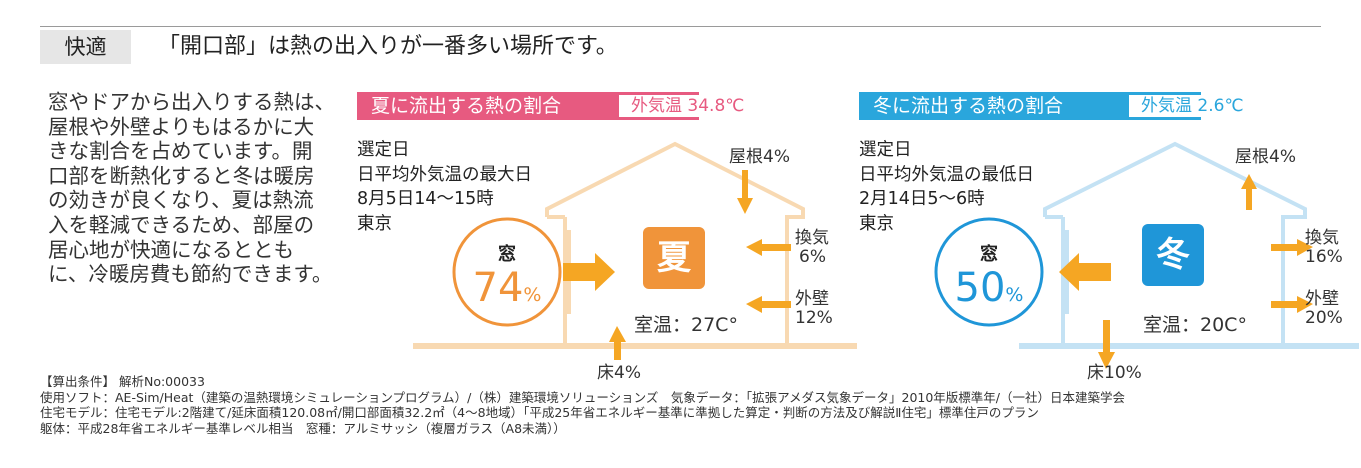 Image resolution: width=1361 pixels, height=468 pixels. Describe the element at coordinates (688, 106) in the screenshot. I see `summer-outside-temp: 外気温 34.8℃` at that location.